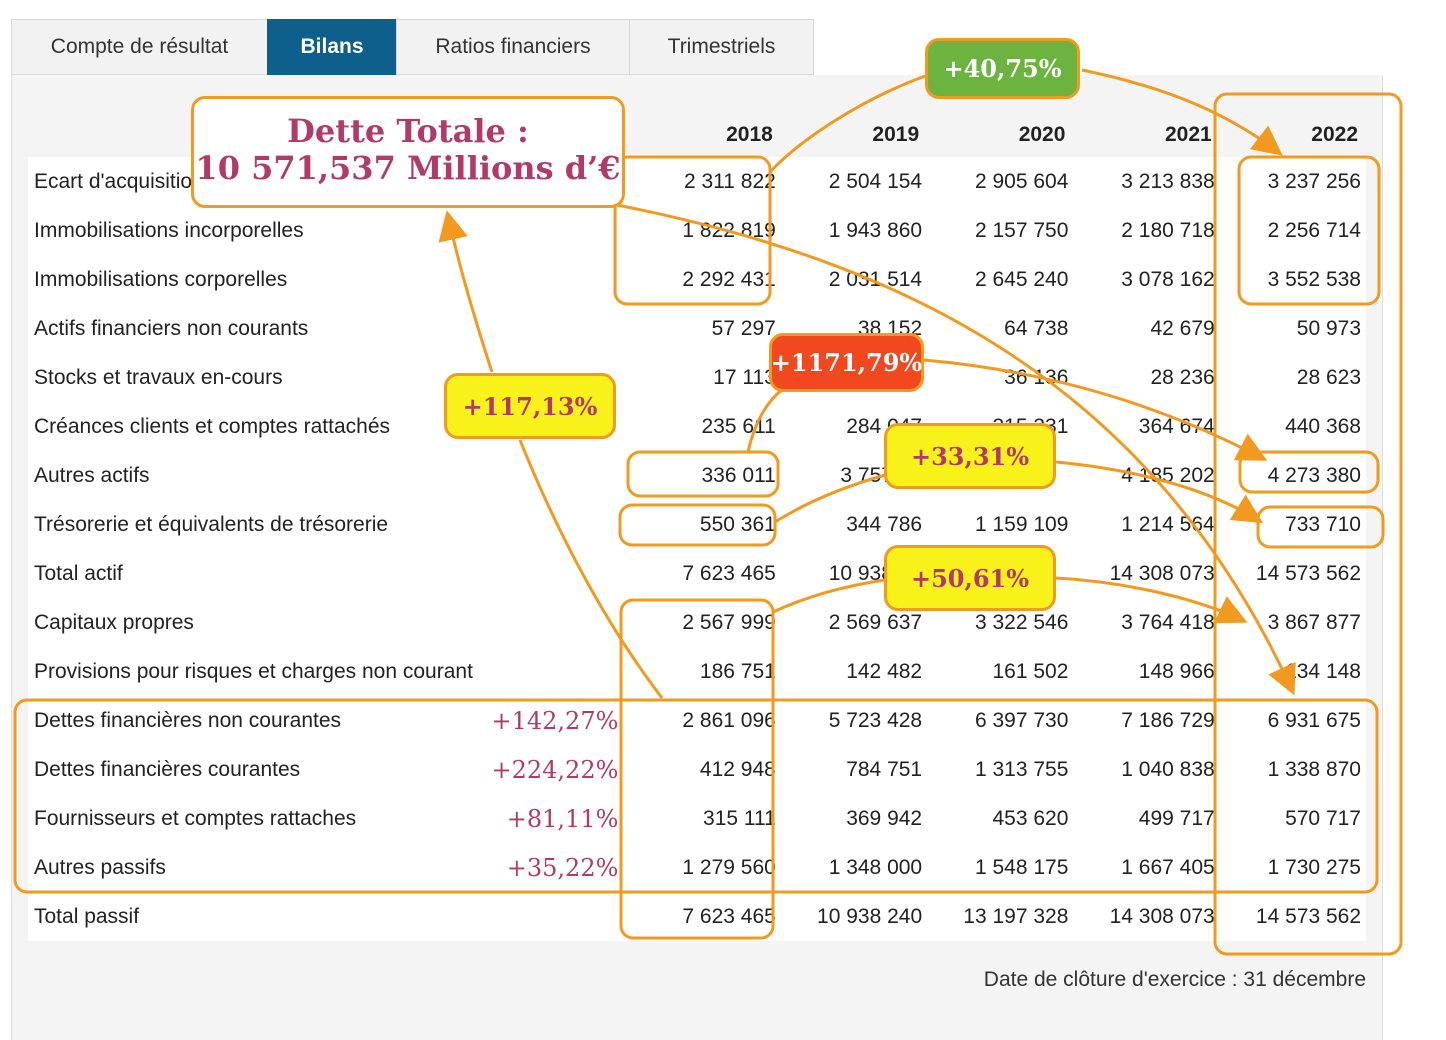 This screenshot has height=1040, width=1446. What do you see at coordinates (854, 230) in the screenshot?
I see `cell-2019: 1 943 860` at bounding box center [854, 230].